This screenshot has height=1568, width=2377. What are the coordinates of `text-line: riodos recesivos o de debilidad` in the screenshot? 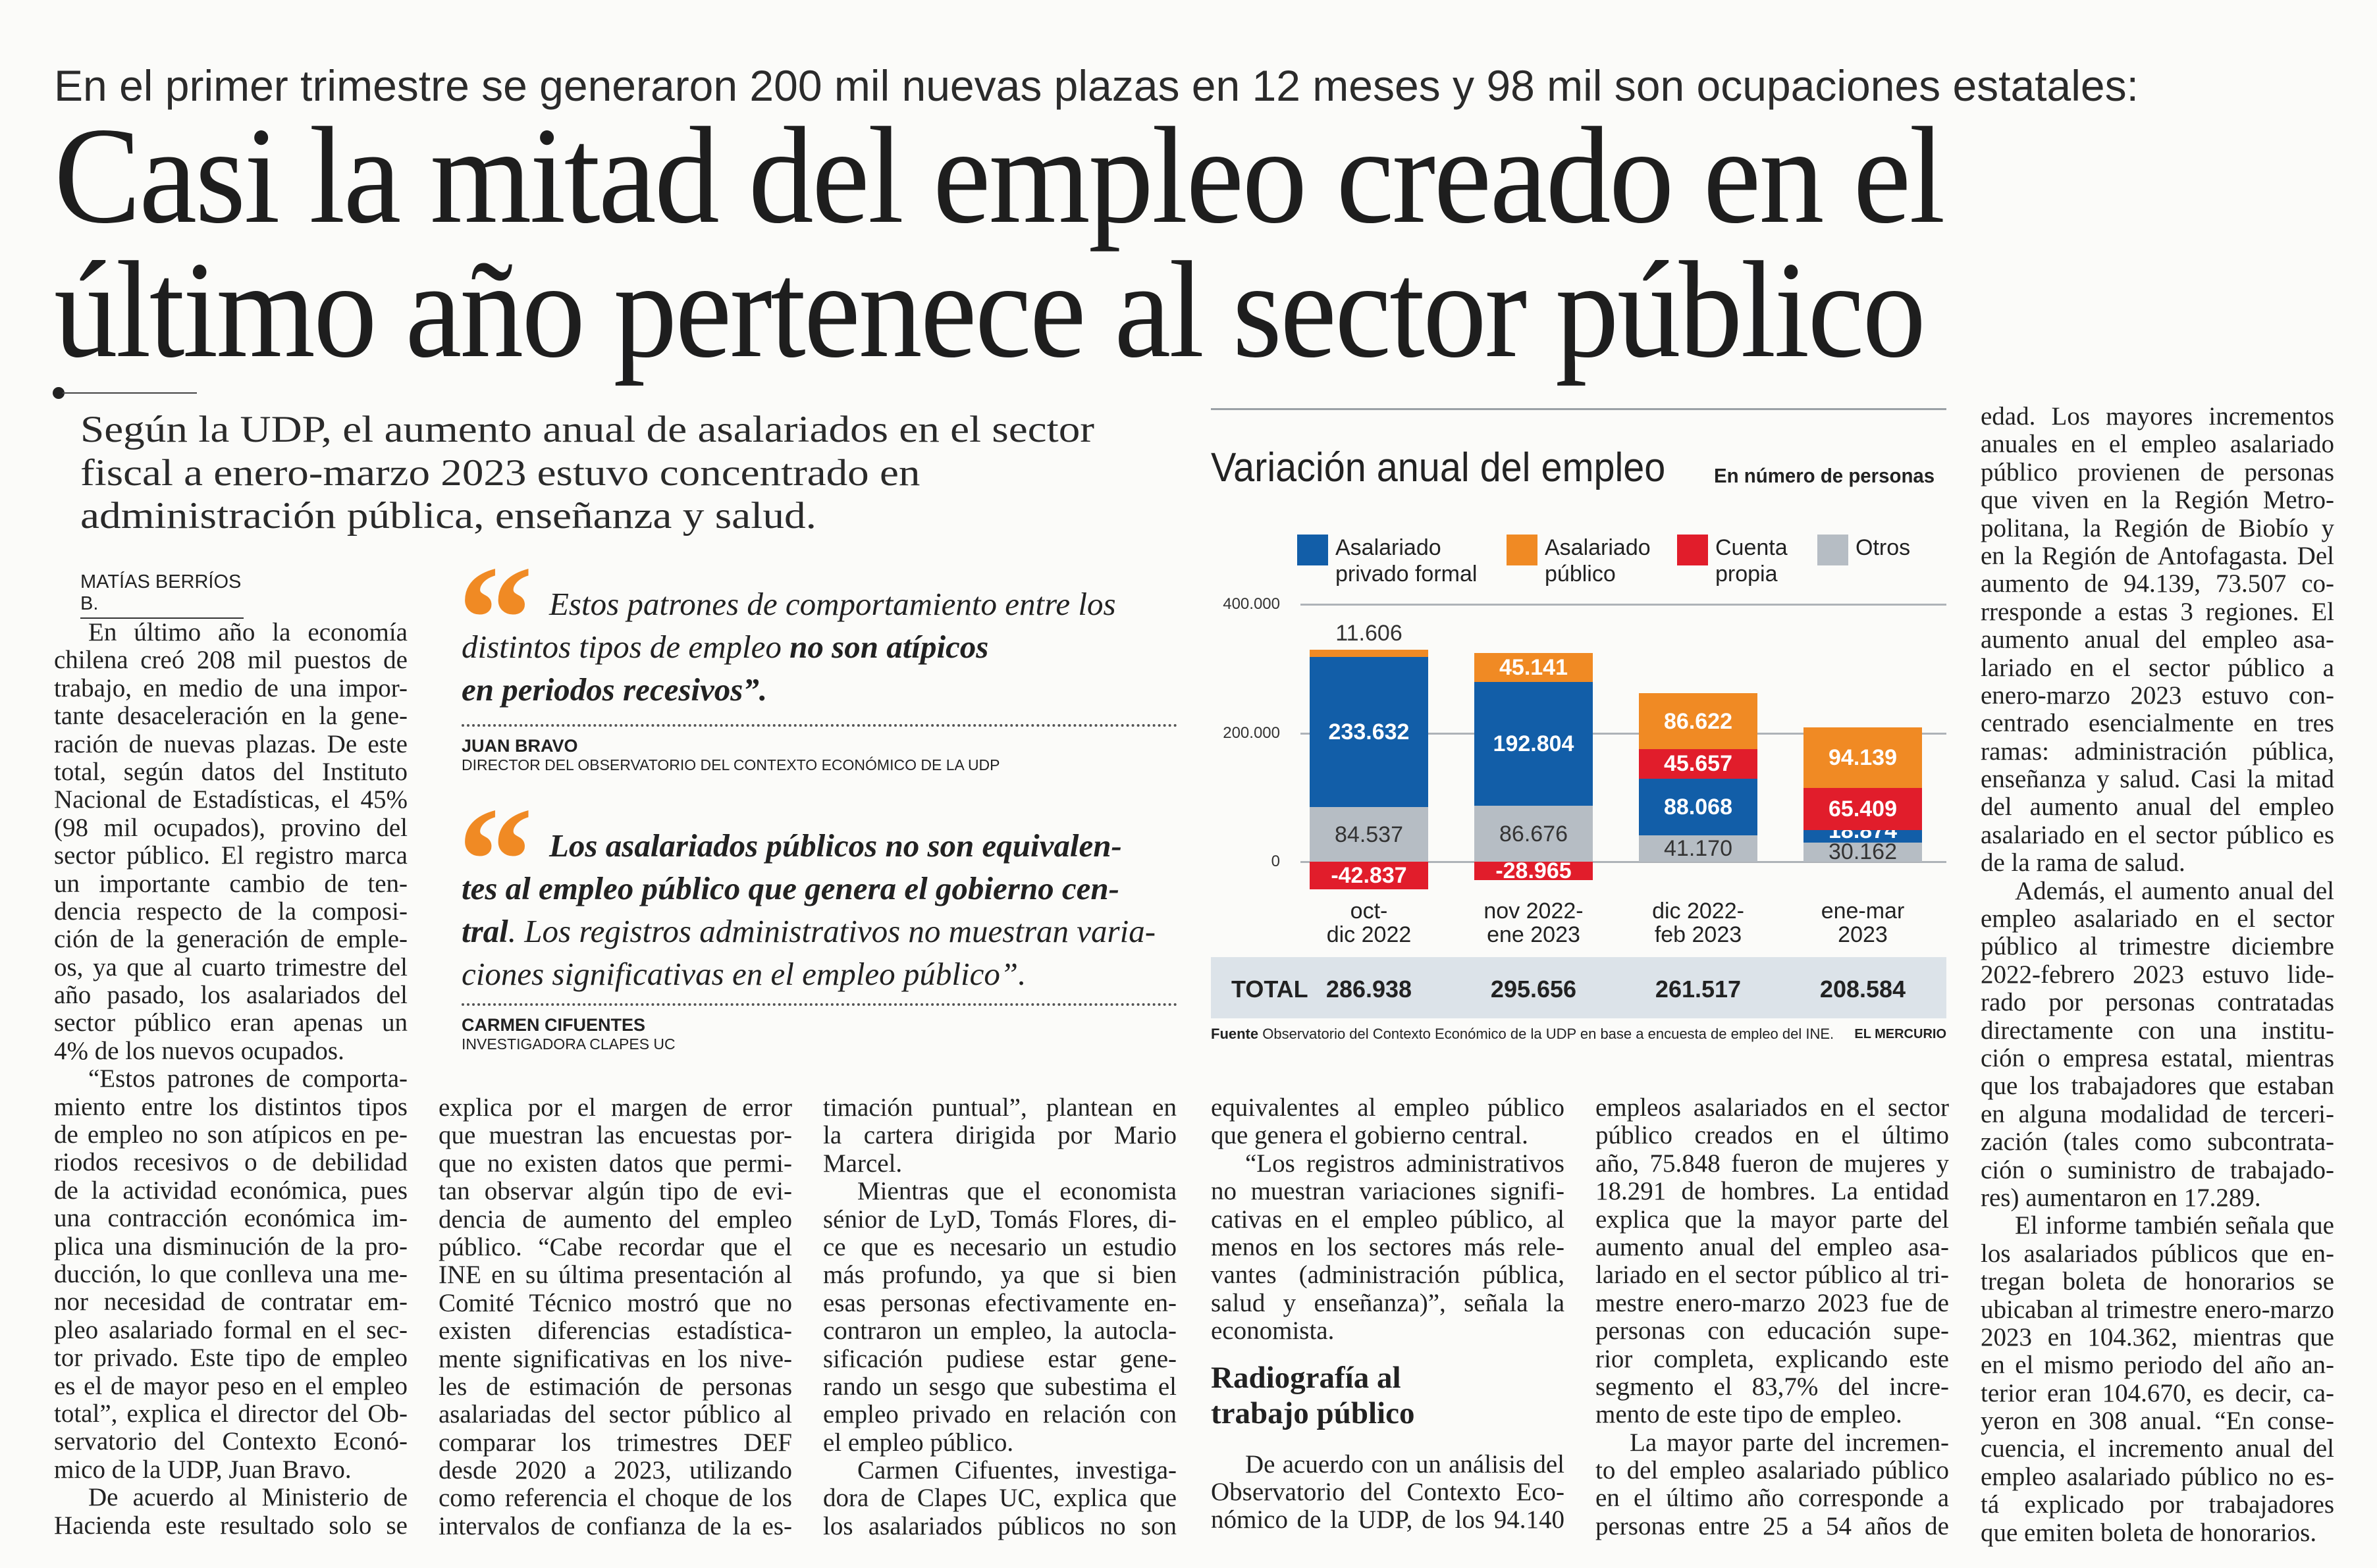 It's located at (231, 1162).